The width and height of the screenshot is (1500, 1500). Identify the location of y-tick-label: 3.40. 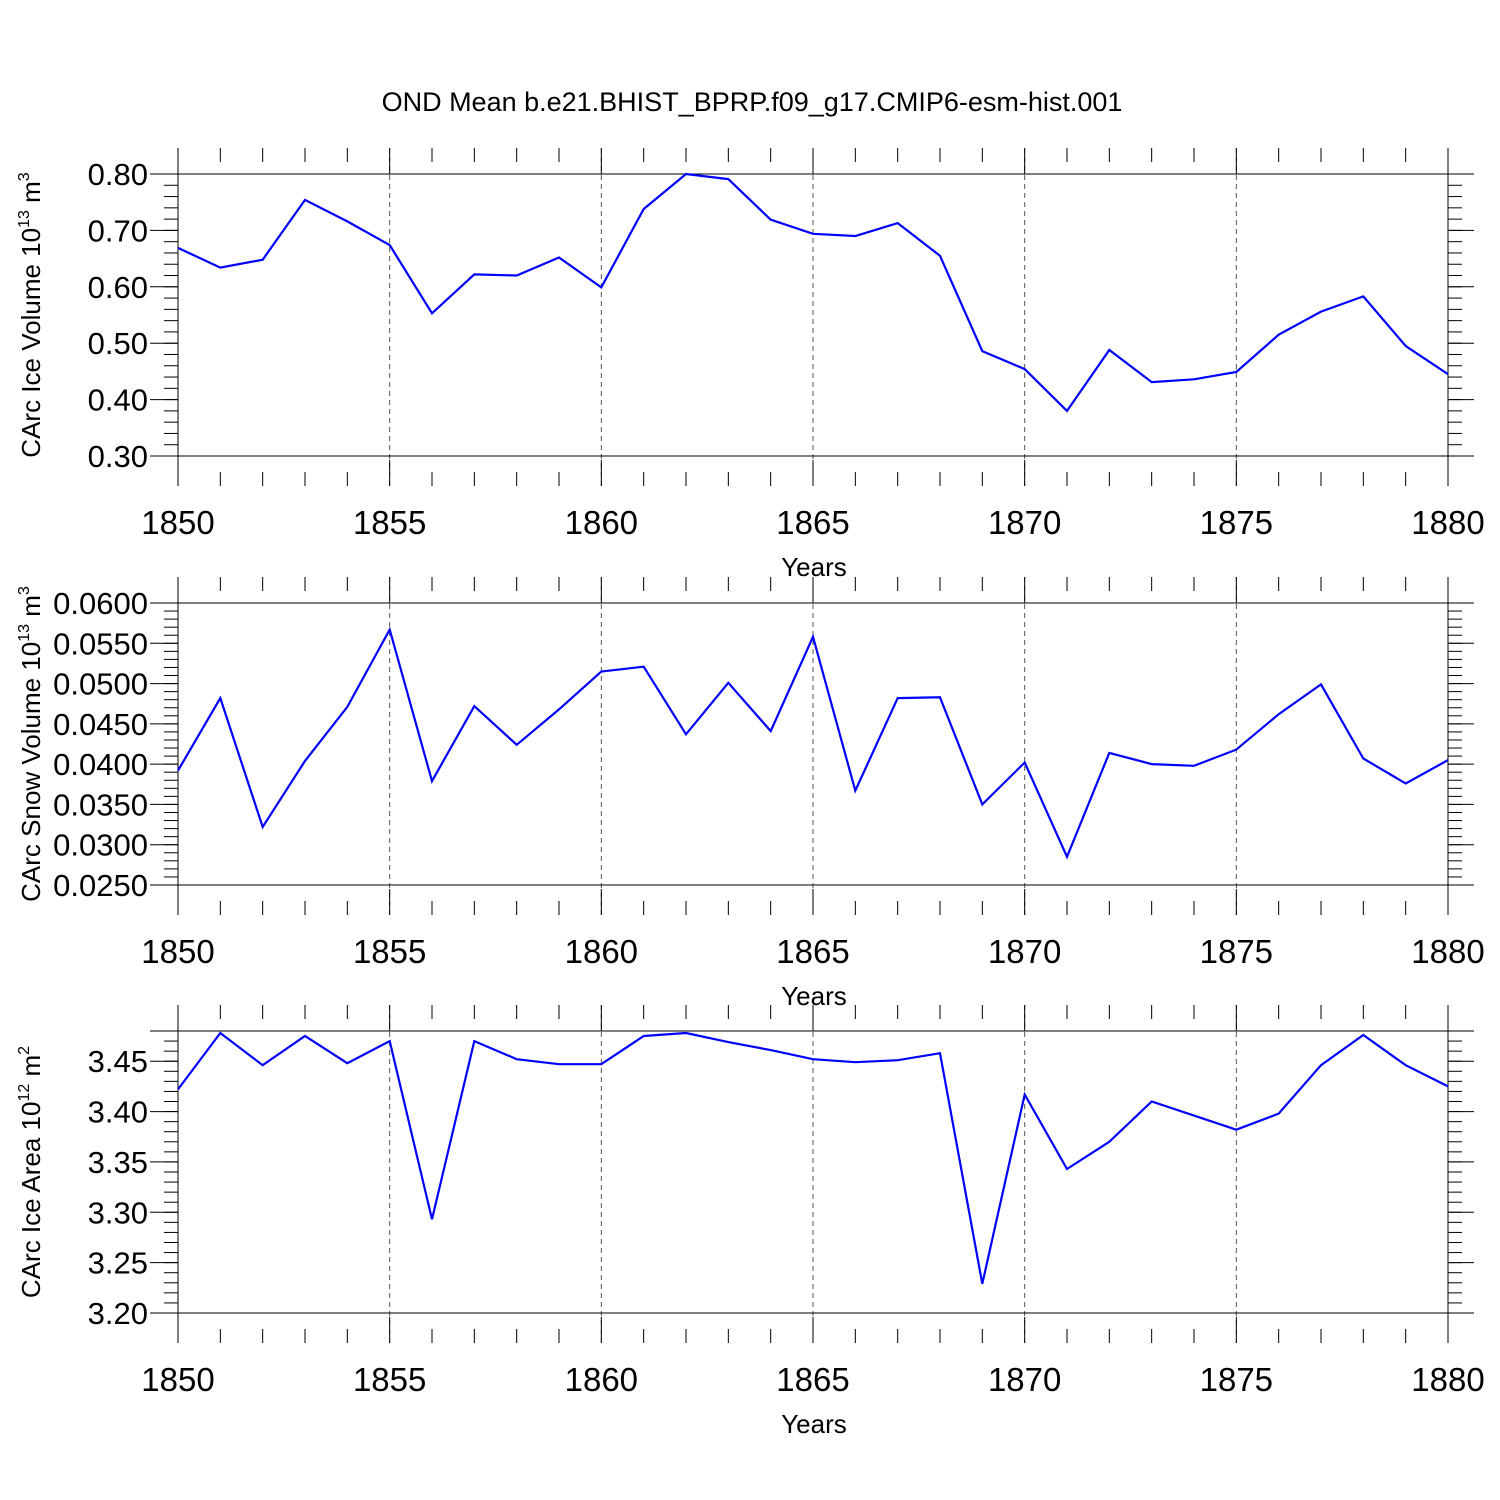
(118, 1112).